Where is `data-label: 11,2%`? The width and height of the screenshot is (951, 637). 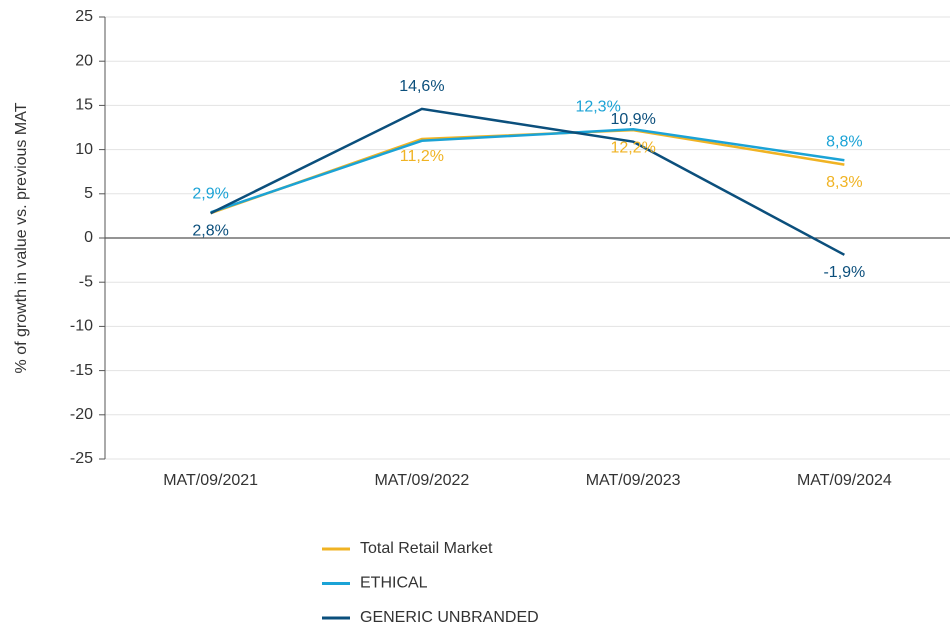 data-label: 11,2% is located at coordinates (422, 156).